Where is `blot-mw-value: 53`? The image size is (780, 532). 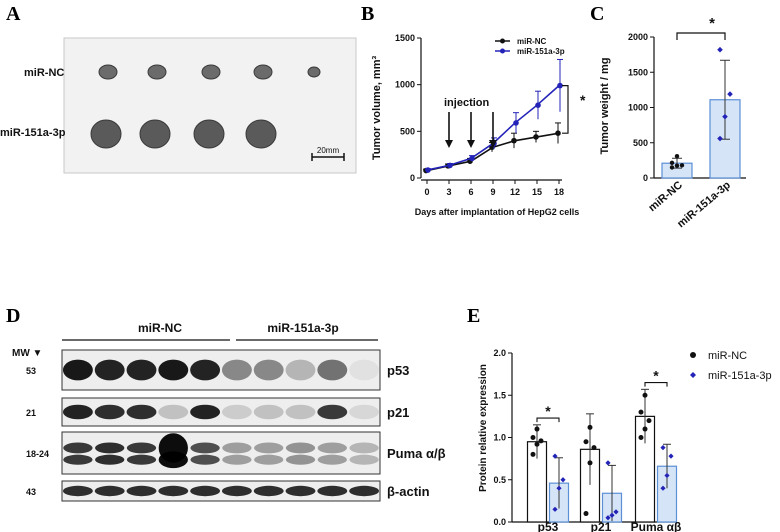 blot-mw-value: 53 is located at coordinates (31, 371).